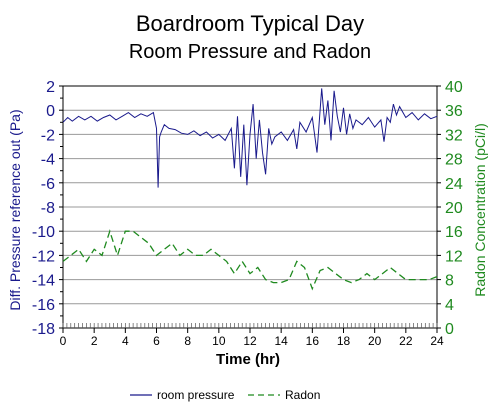  I want to click on x-tick-label: 0, so click(63, 341).